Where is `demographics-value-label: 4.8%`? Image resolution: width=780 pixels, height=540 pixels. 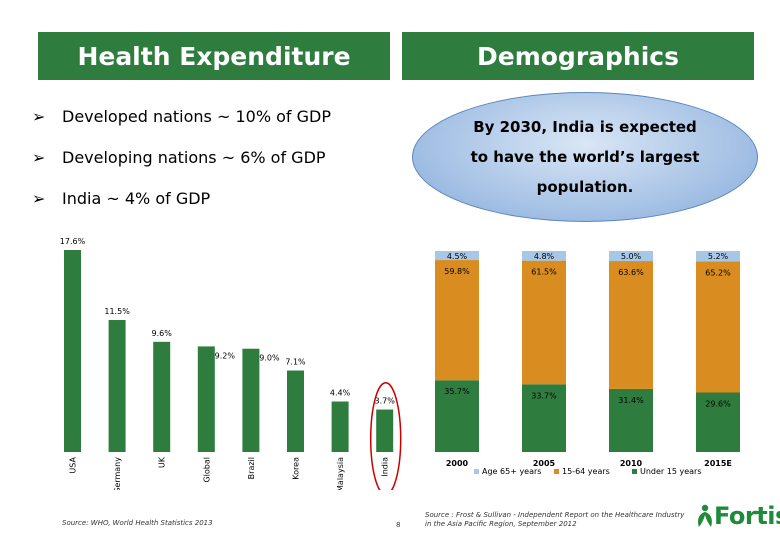 demographics-value-label: 4.8% is located at coordinates (544, 256).